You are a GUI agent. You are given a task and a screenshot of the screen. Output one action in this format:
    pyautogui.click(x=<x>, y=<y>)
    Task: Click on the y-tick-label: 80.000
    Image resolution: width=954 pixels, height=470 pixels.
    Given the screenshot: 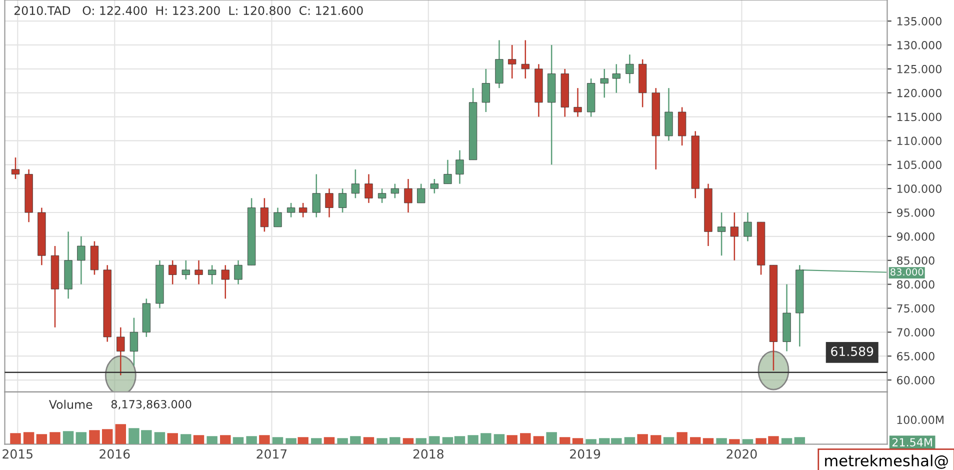 What is the action you would take?
    pyautogui.click(x=915, y=284)
    